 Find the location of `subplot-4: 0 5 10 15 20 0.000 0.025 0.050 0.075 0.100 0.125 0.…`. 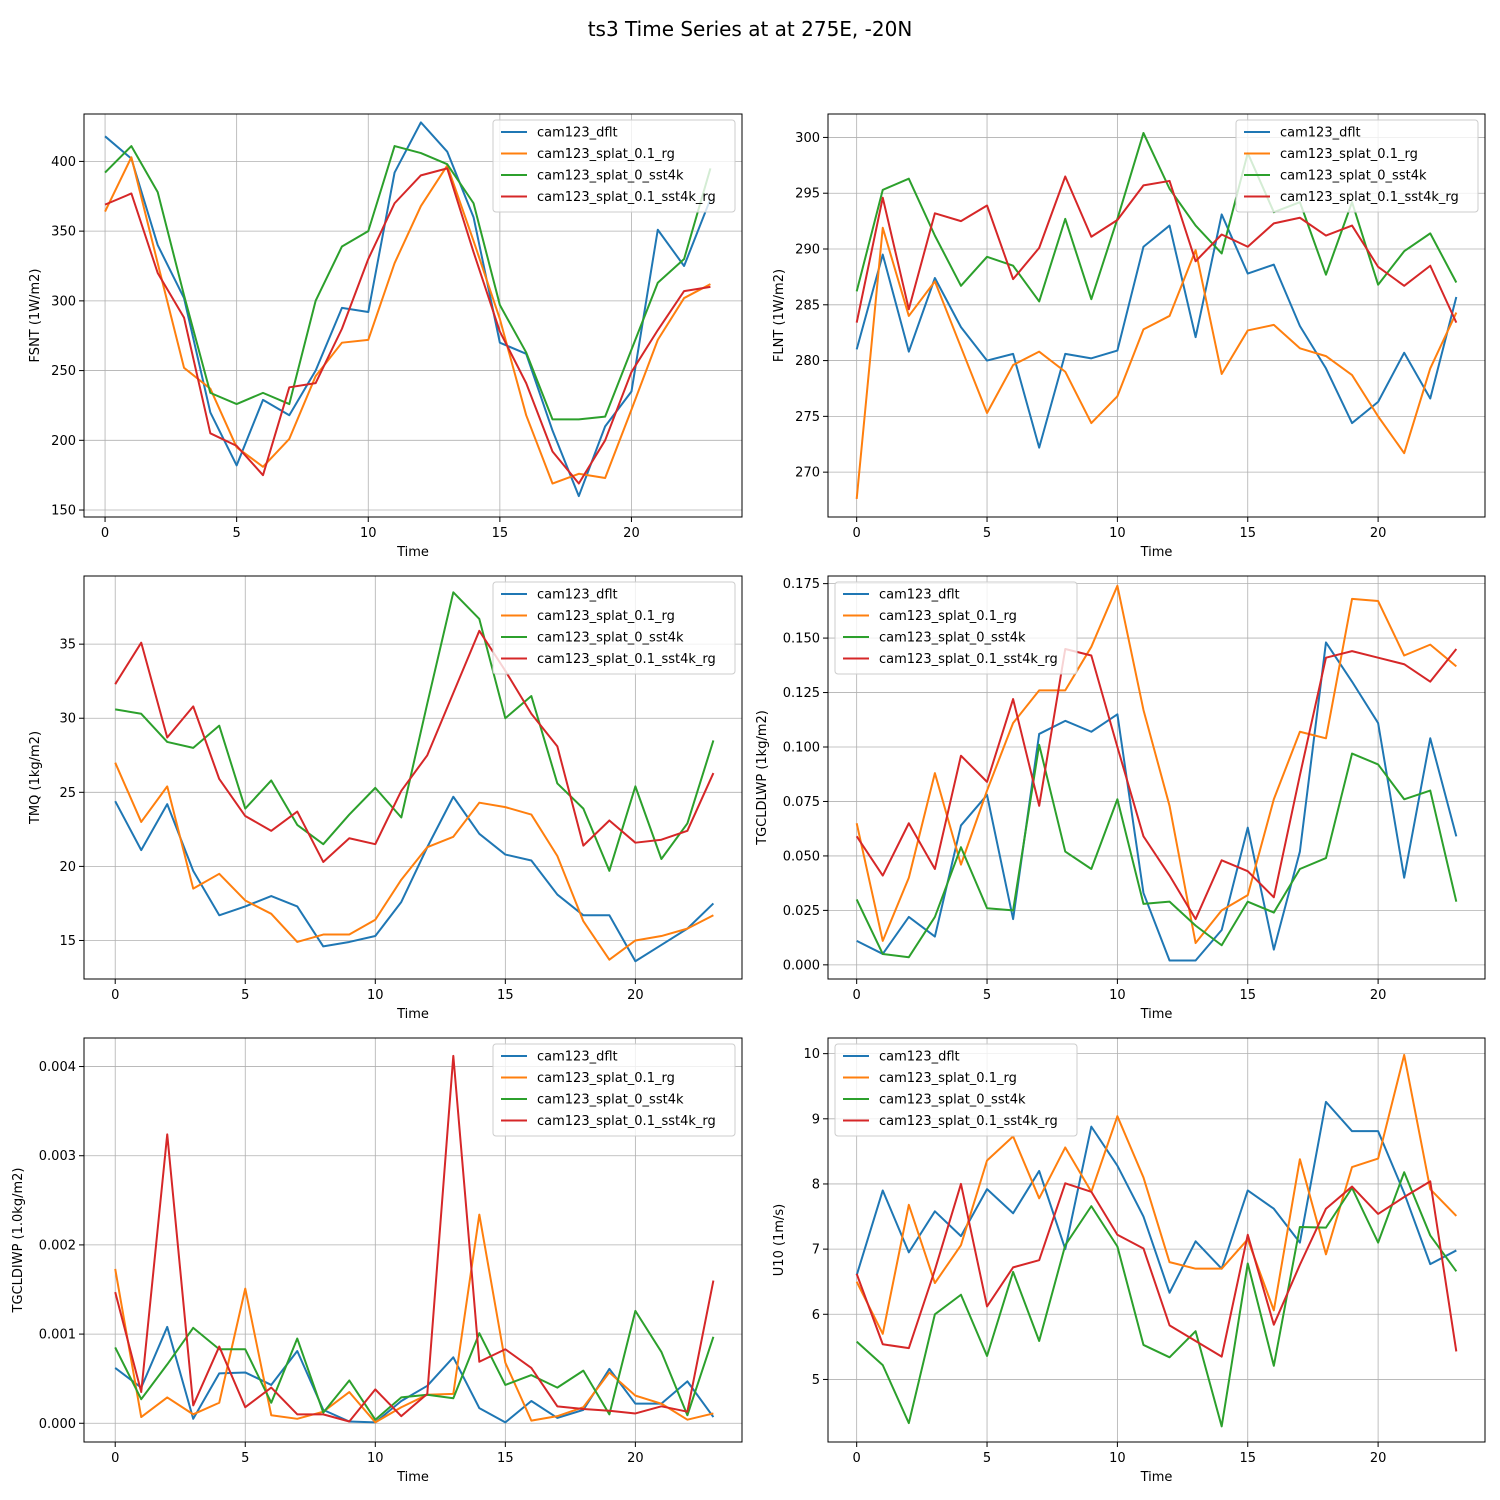

subplot-4: 0 5 10 15 20 0.000 0.025 0.050 0.075 0.100 0.125 0.… is located at coordinates (1120, 798).